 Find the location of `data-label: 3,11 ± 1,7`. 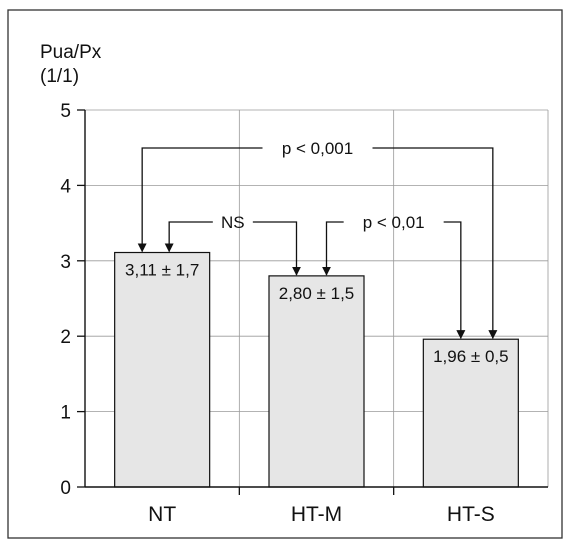

data-label: 3,11 ± 1,7 is located at coordinates (162, 270).